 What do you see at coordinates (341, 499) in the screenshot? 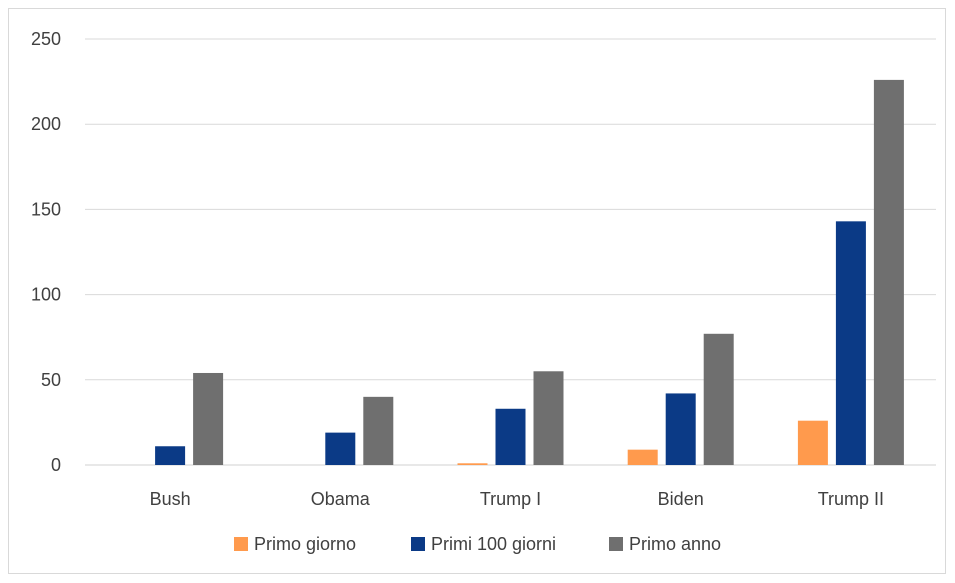
I see `x-tick-label: Obama` at bounding box center [341, 499].